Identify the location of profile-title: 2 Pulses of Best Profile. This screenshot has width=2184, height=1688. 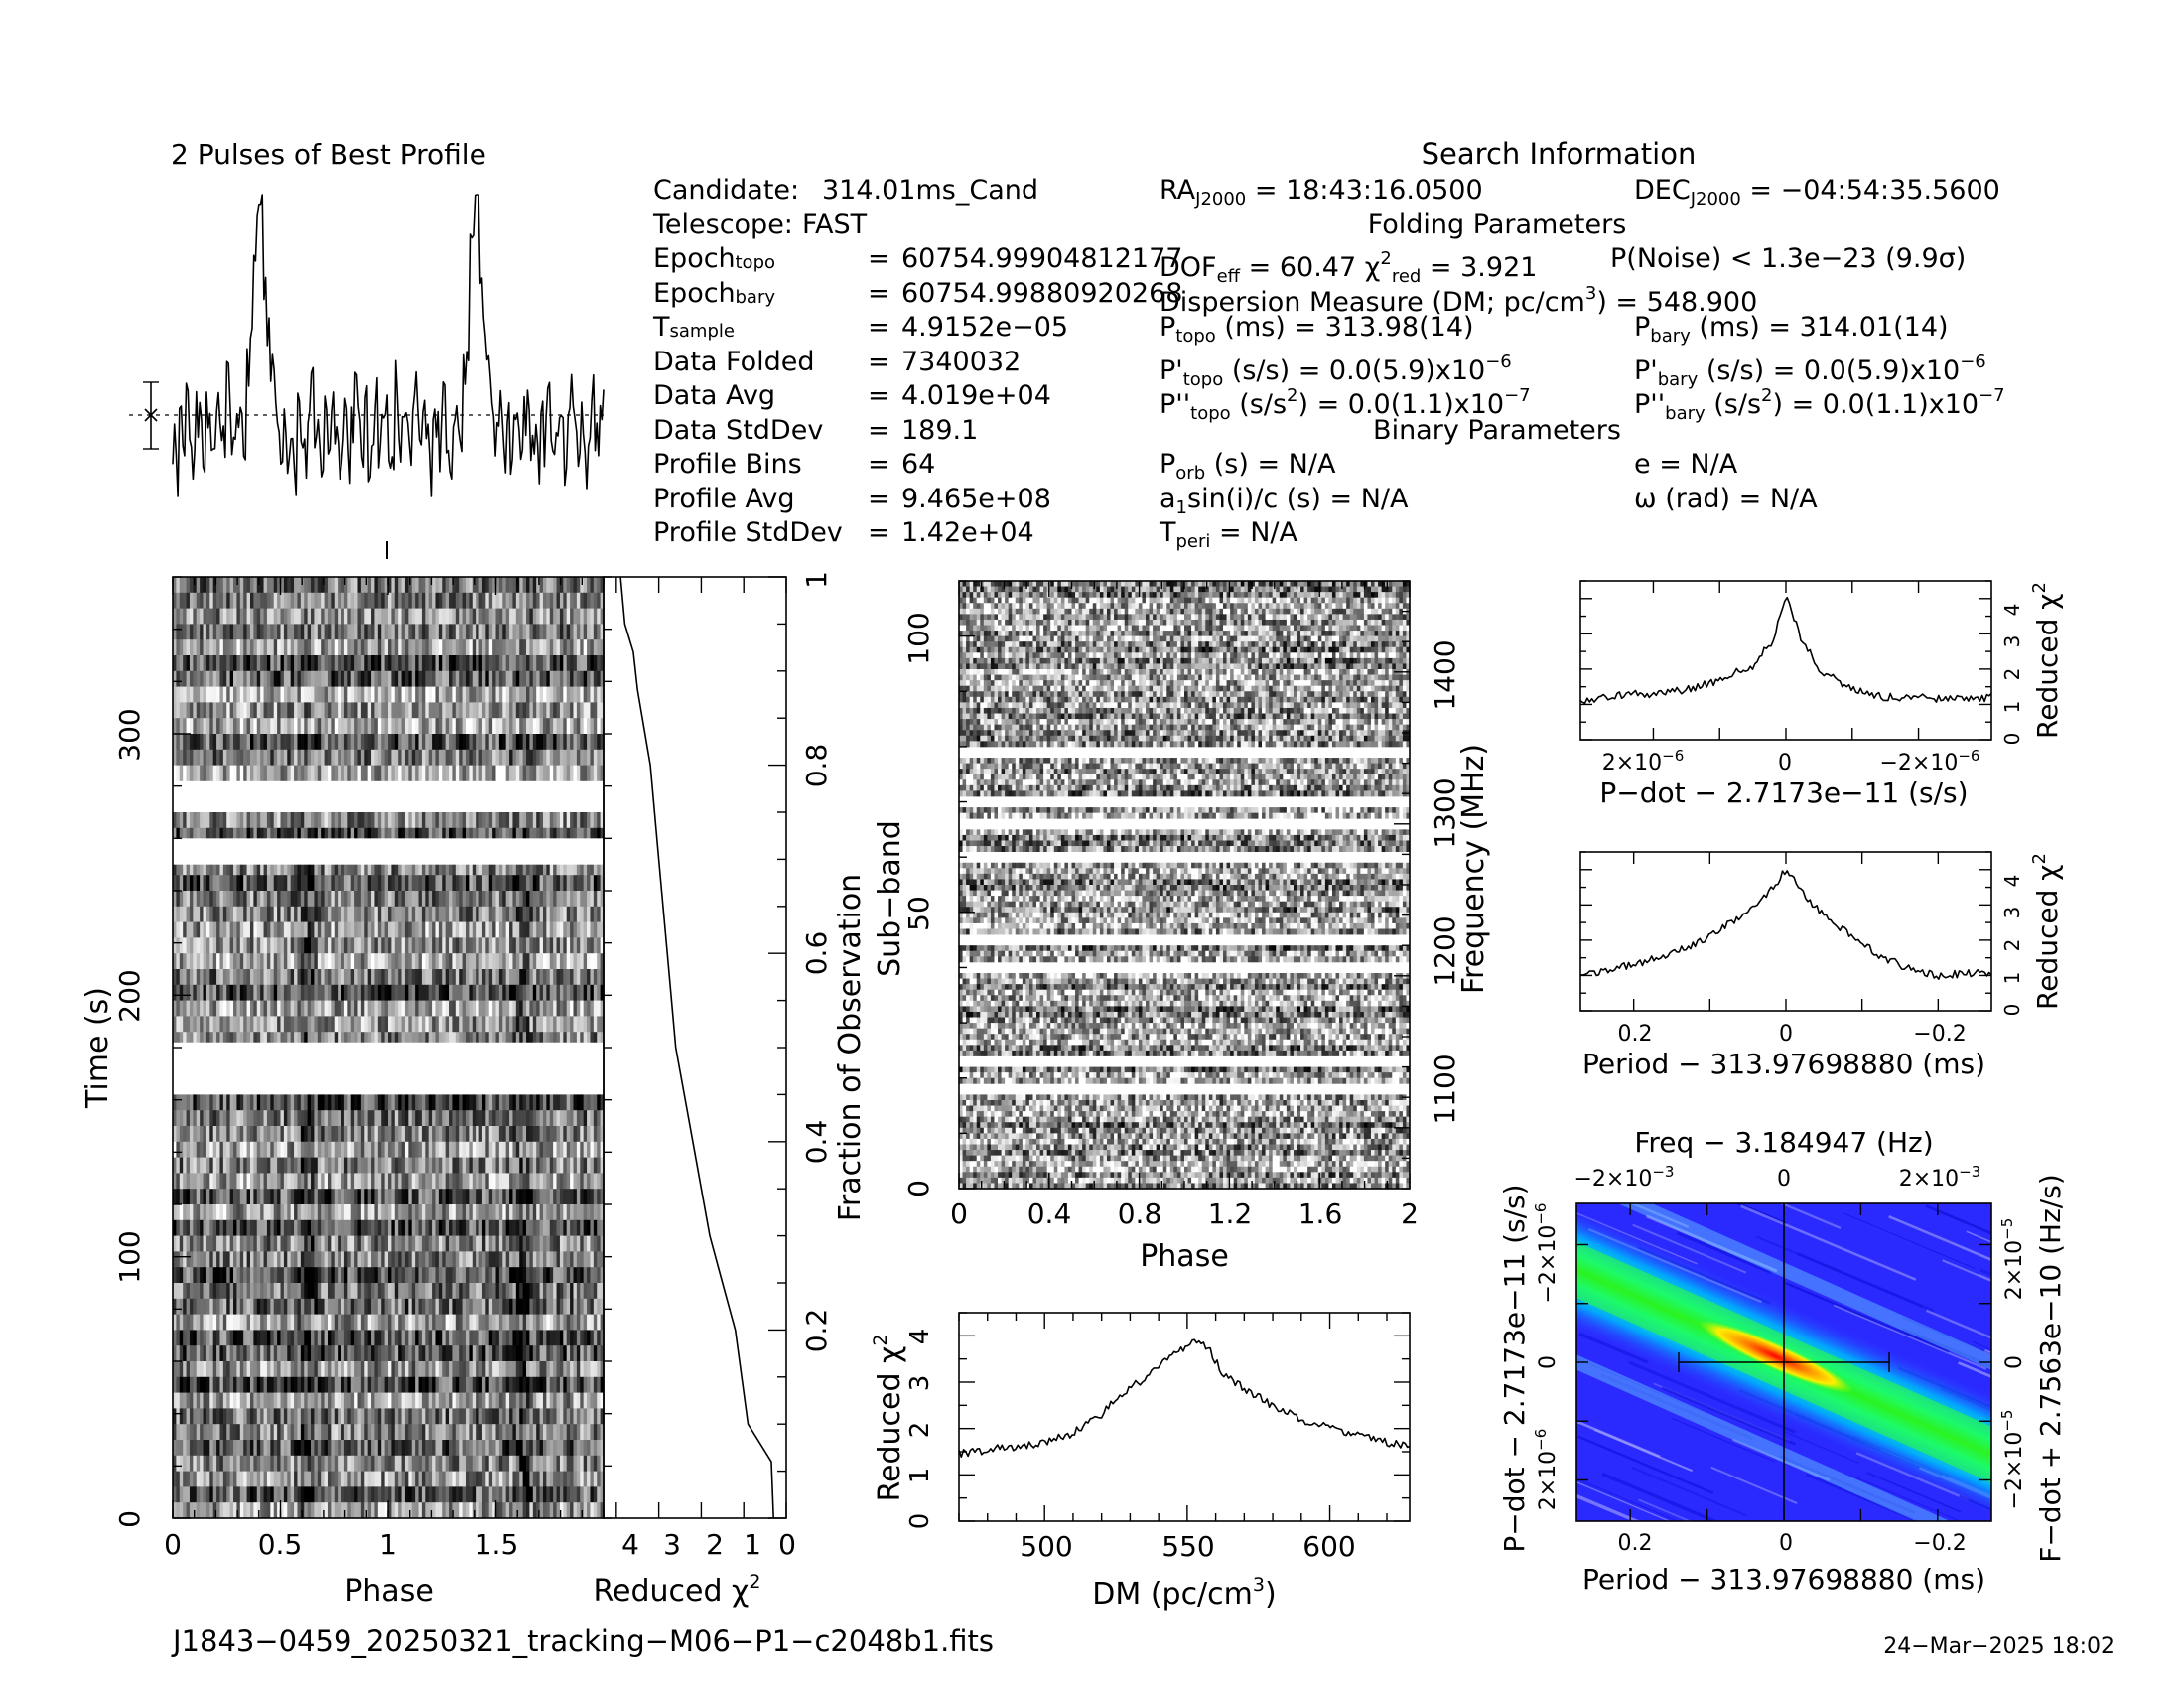
(328, 154).